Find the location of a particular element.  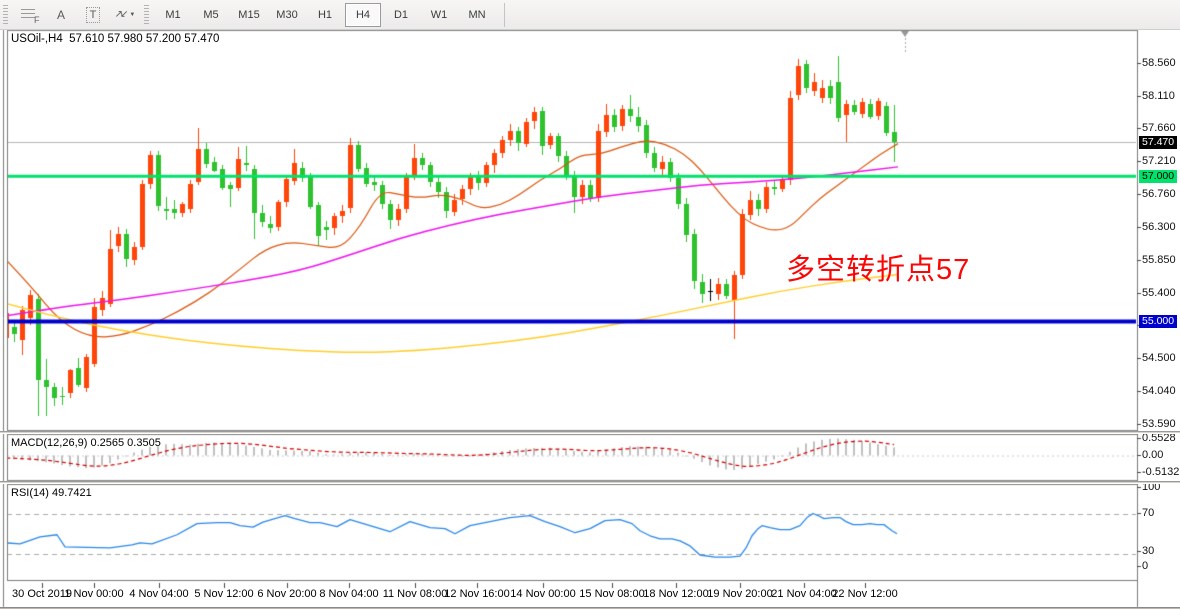

macd-axis-label: 0.00 is located at coordinates (1153, 455).